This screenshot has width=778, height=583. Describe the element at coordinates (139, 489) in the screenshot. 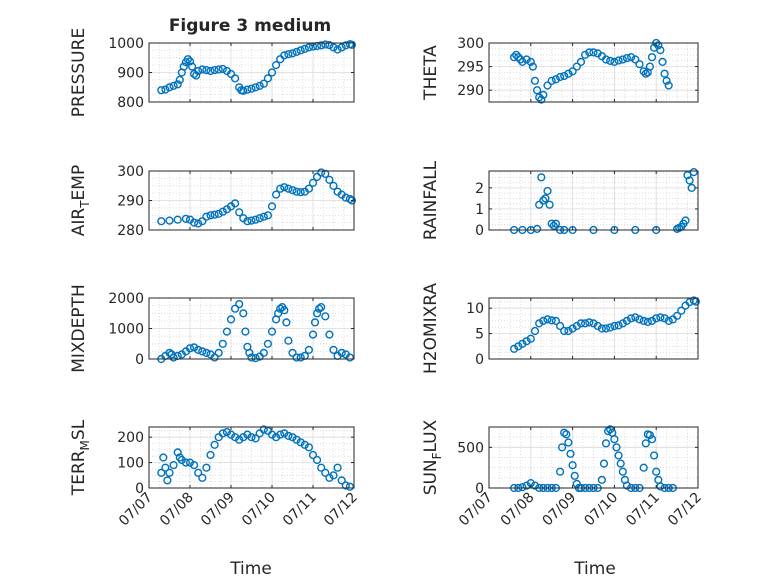

I see `y-tick-label: 0` at that location.